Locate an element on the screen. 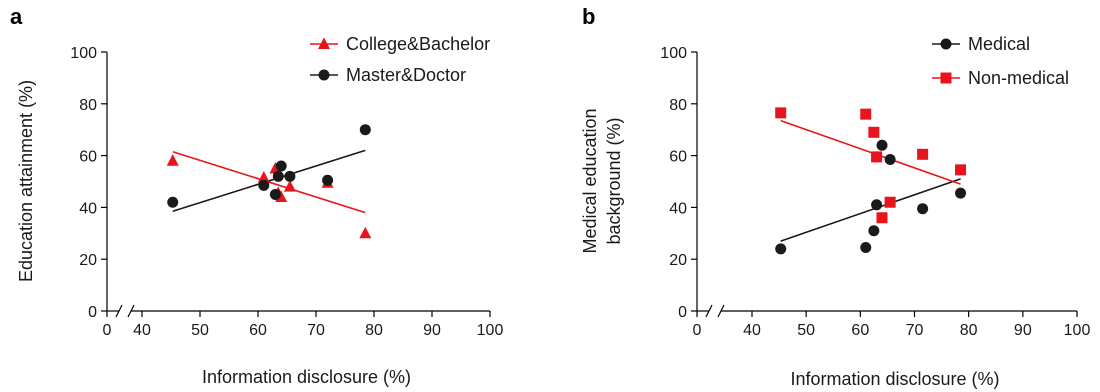 This screenshot has height=392, width=1100. legend-label: Medical is located at coordinates (999, 44).